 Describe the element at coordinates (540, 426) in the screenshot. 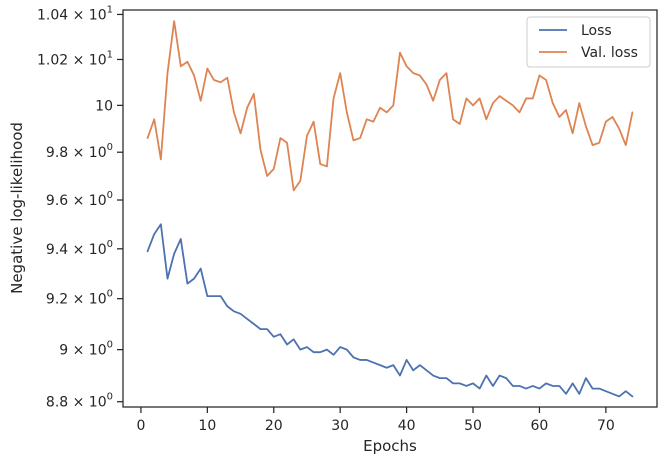

I see `x-tick-label: 60` at that location.